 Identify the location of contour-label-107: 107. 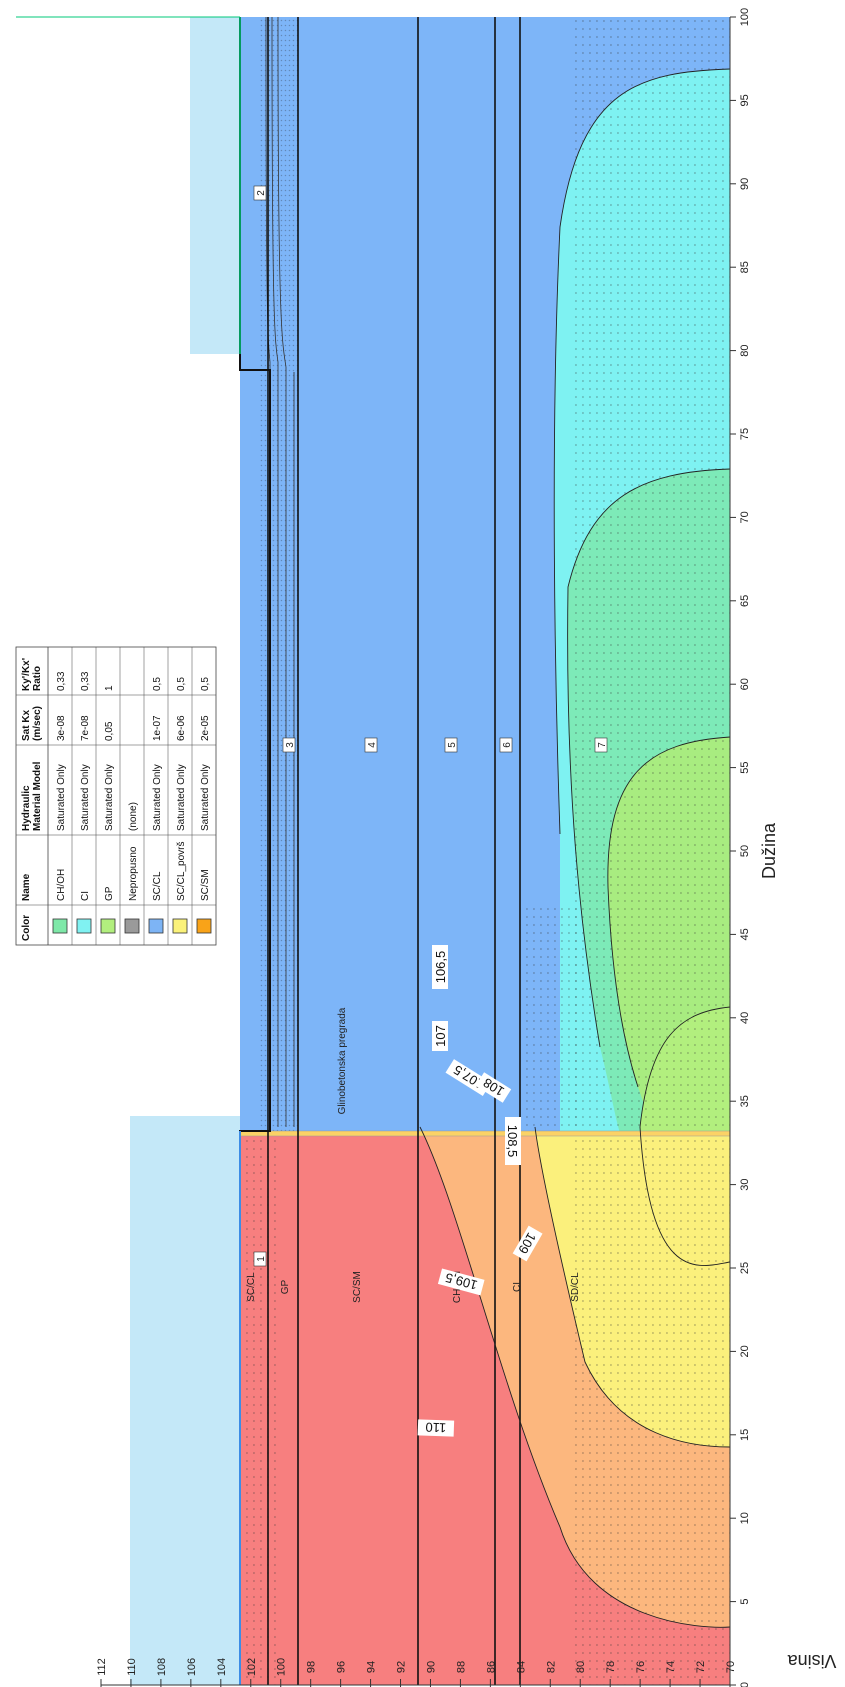
(440, 1036).